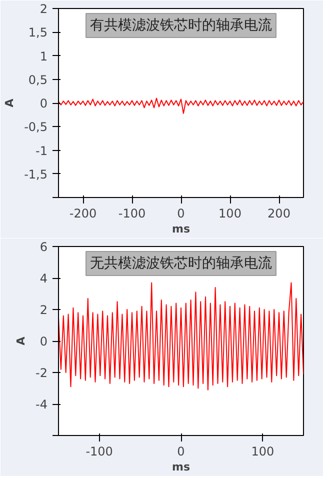  I want to click on y-tick-label: -1, so click(42, 151).